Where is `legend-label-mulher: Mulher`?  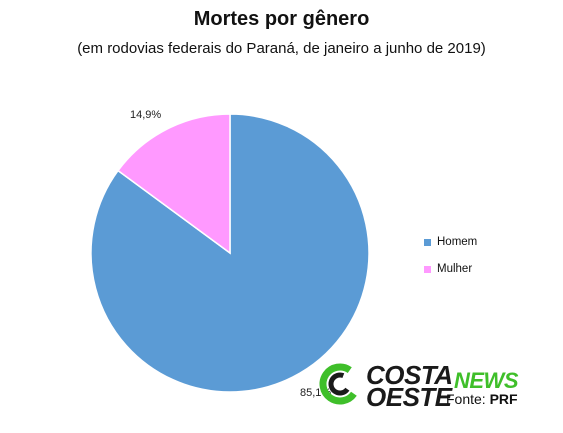 legend-label-mulher: Mulher is located at coordinates (455, 269).